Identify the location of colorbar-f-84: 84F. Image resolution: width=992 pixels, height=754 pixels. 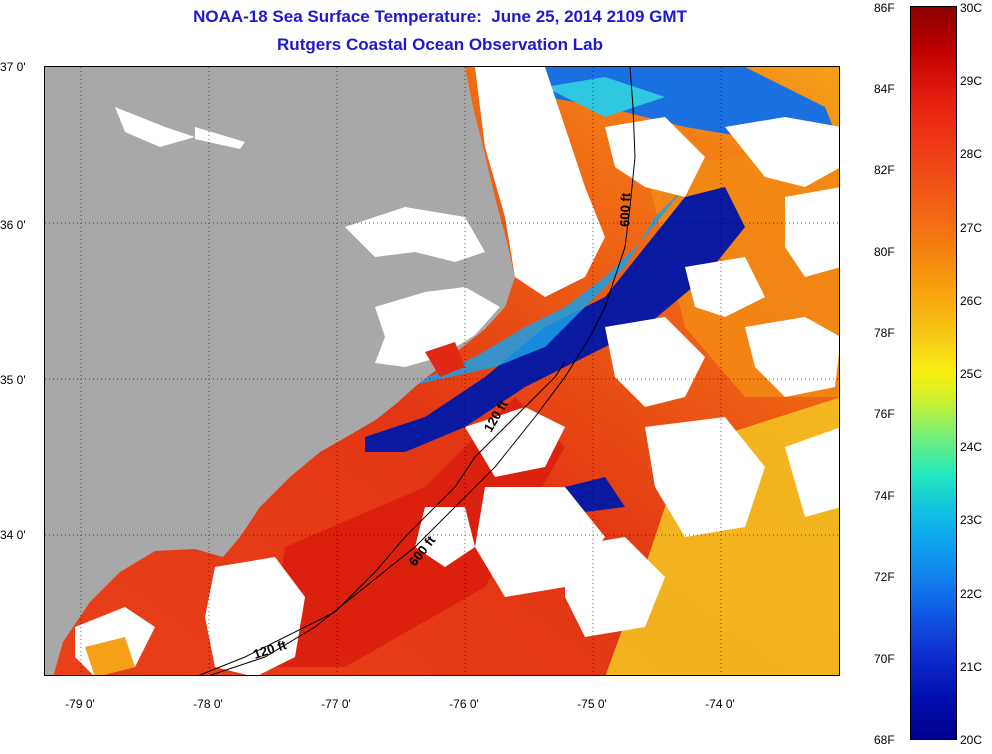
(884, 89).